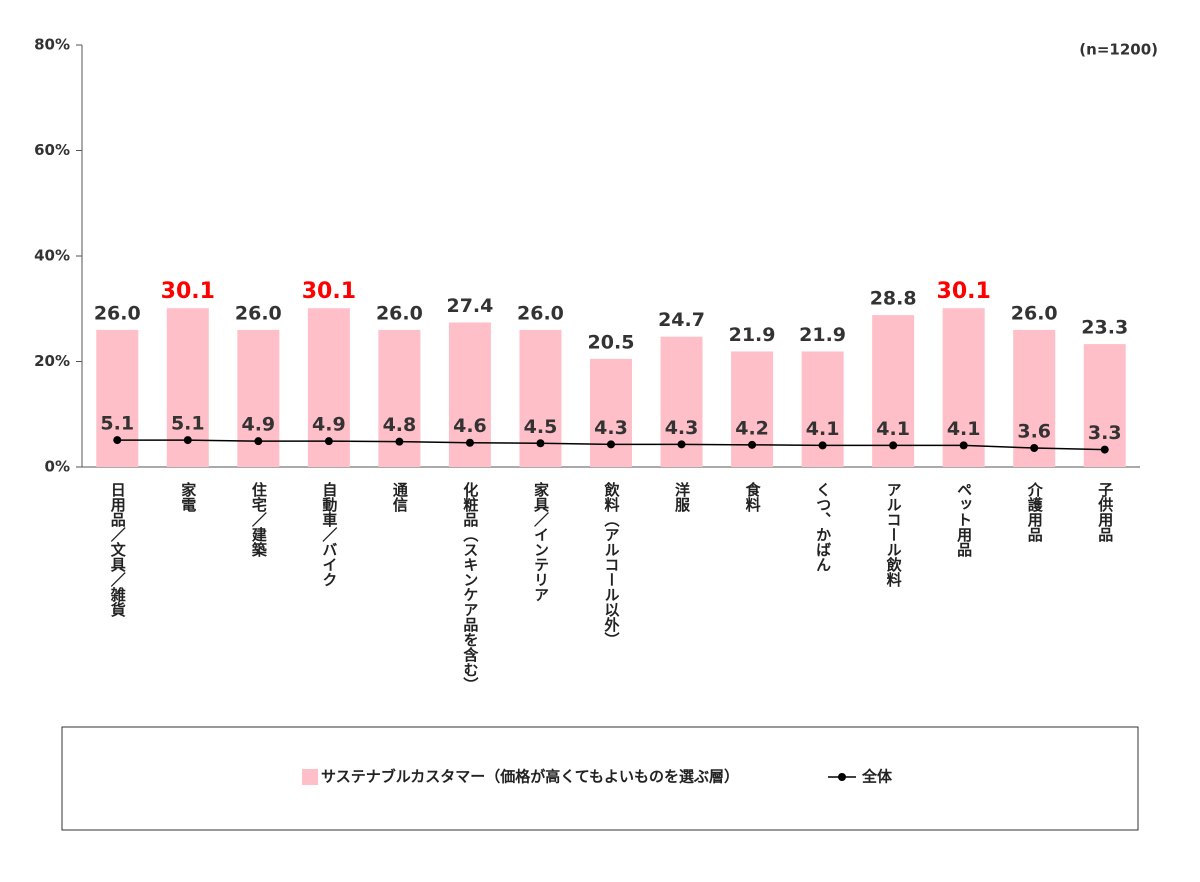  Describe the element at coordinates (118, 550) in the screenshot. I see `x-tick-label: 日用品／文具／雑貨` at that location.